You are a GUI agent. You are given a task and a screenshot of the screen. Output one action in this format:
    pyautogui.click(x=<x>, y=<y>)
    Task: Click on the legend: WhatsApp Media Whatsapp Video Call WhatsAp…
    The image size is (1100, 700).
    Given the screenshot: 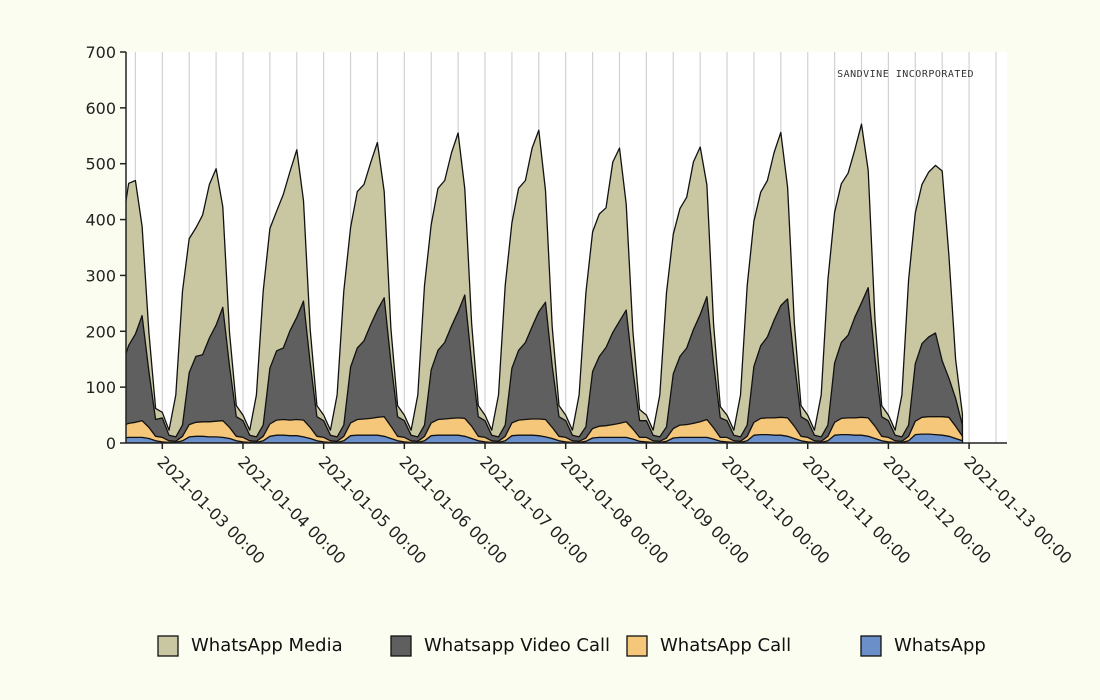 What is the action you would take?
    pyautogui.click(x=571, y=646)
    